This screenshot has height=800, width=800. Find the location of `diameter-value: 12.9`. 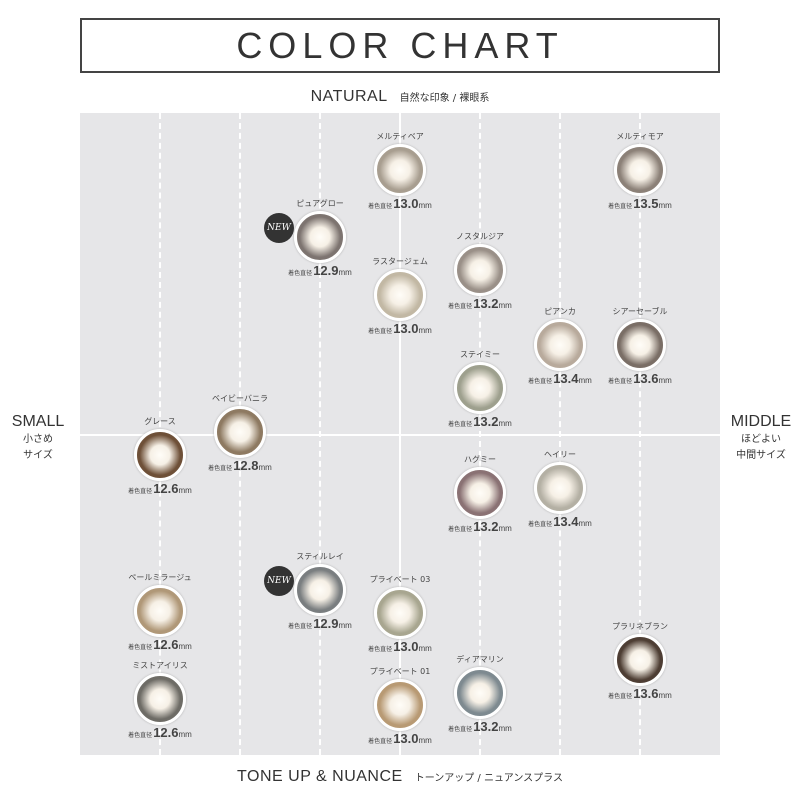

diameter-value: 12.9 is located at coordinates (326, 623).